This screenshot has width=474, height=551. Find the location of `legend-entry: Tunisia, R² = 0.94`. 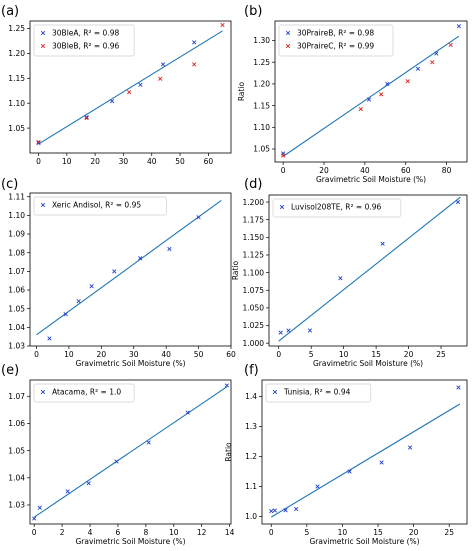

legend-entry: Tunisia, R² = 0.94 is located at coordinates (317, 392).